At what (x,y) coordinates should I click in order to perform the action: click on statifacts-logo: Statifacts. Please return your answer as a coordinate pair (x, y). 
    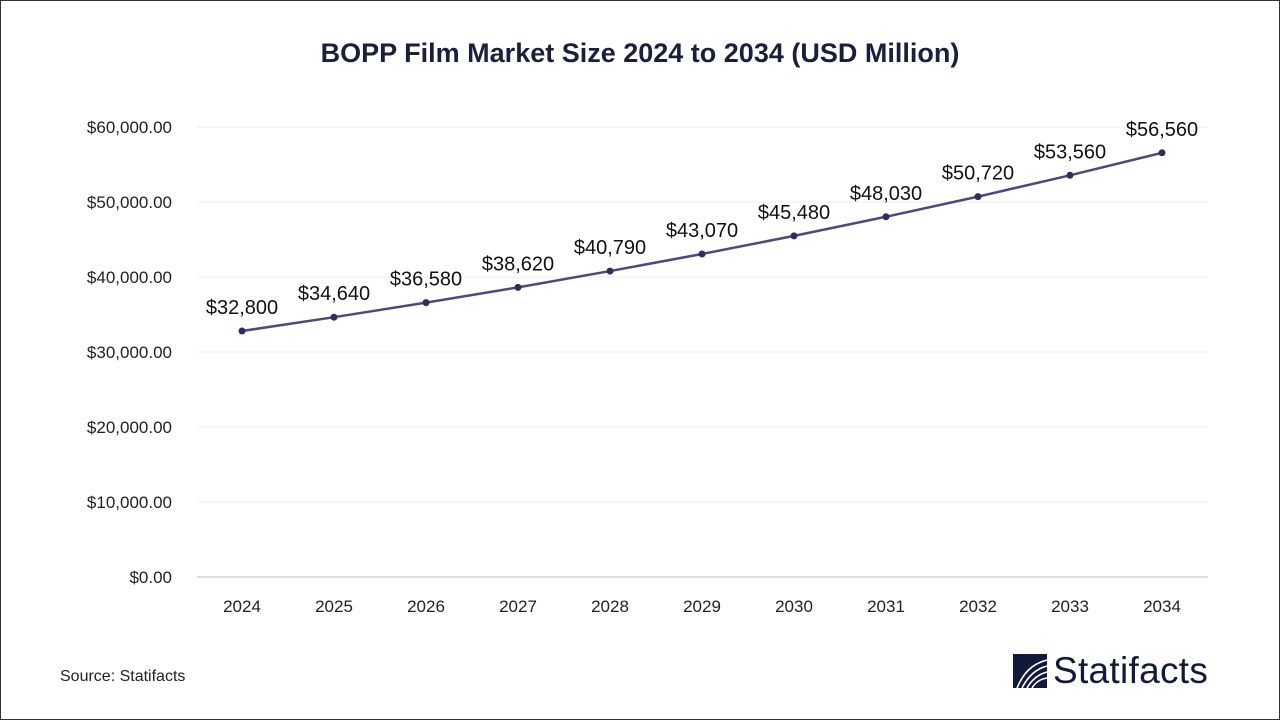
    Looking at the image, I should click on (1110, 671).